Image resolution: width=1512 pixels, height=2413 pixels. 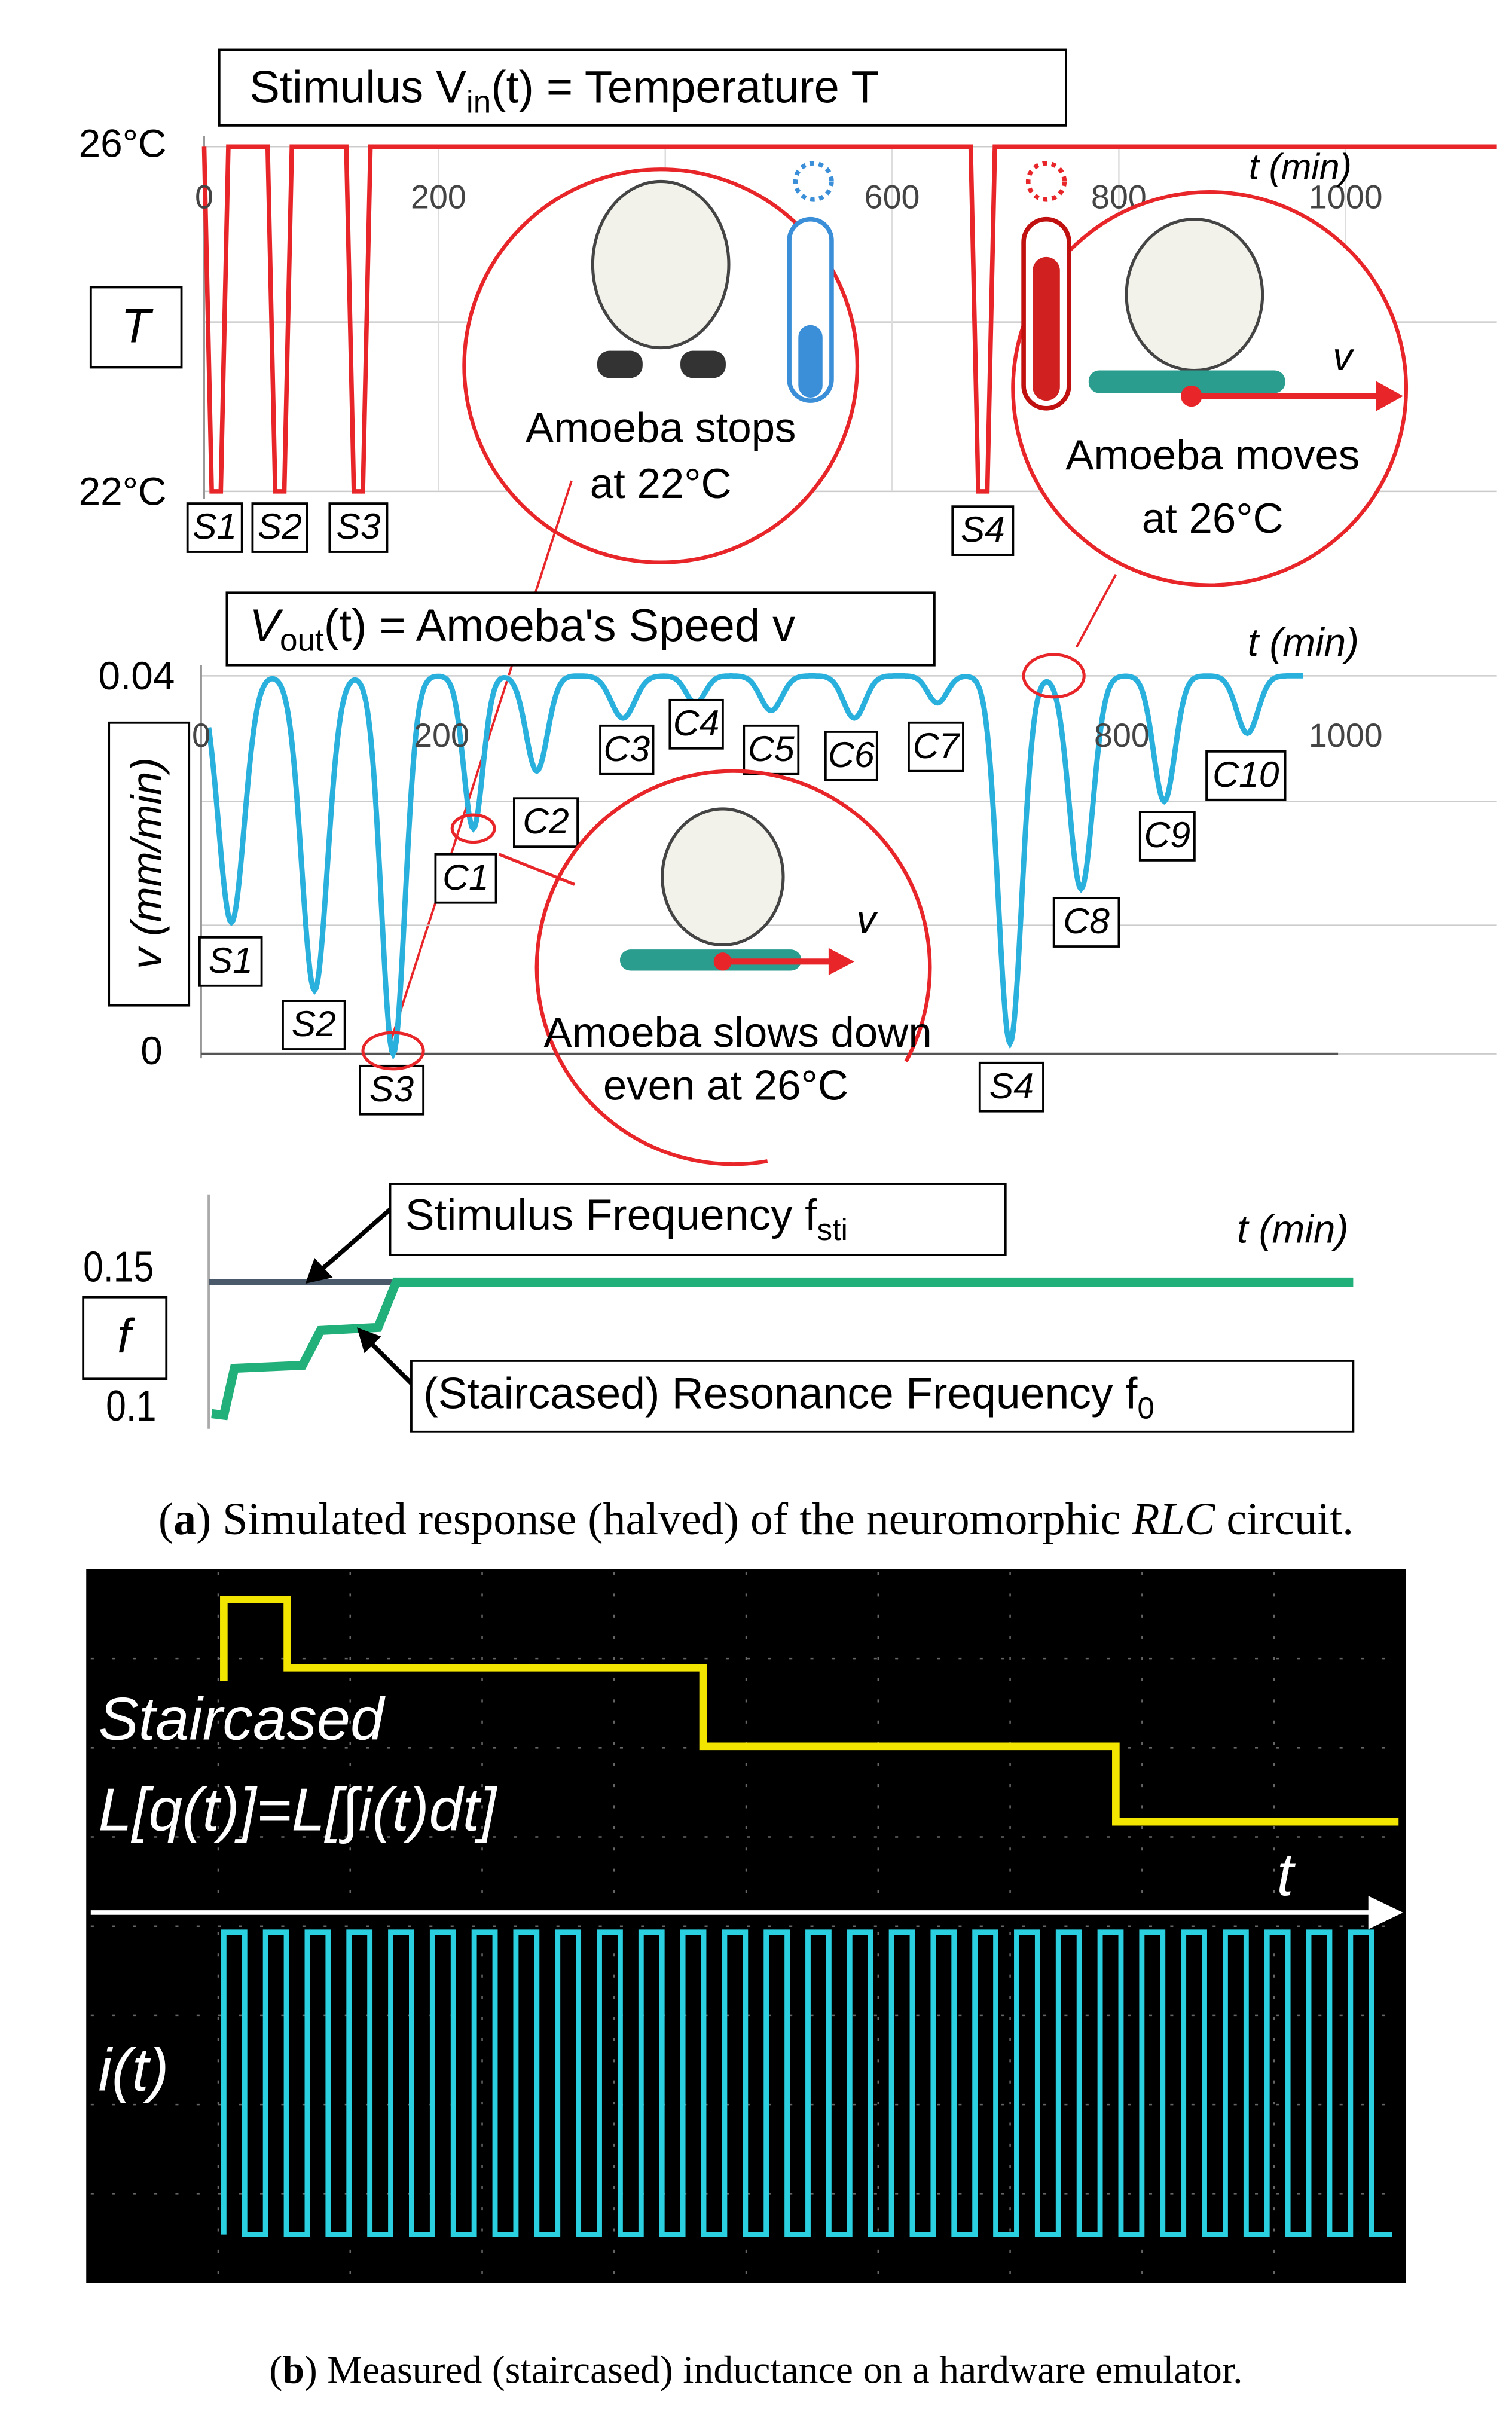 I want to click on annotation-part: Stimulus Frequency f, so click(x=611, y=1215).